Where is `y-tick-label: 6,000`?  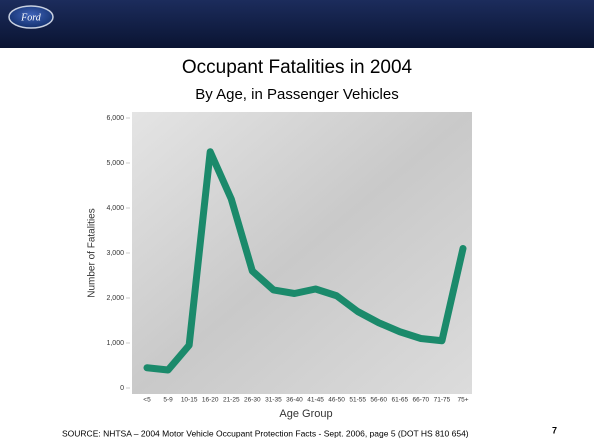
y-tick-label: 6,000 is located at coordinates (115, 118).